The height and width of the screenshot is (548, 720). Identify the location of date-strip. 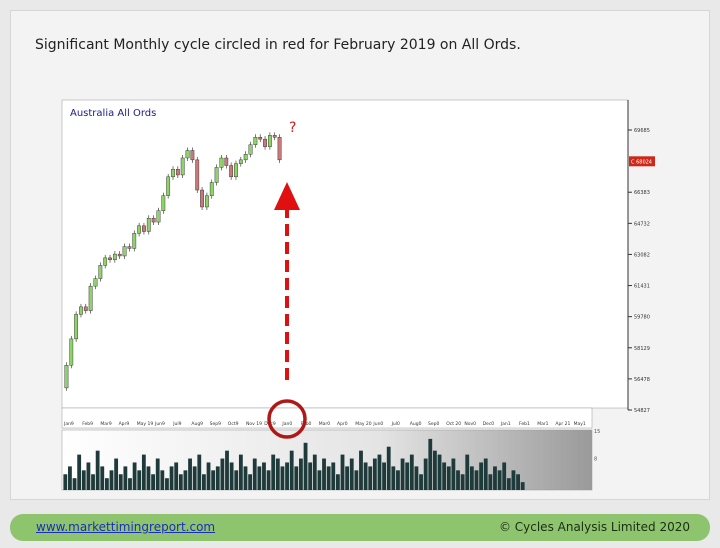
(327, 418).